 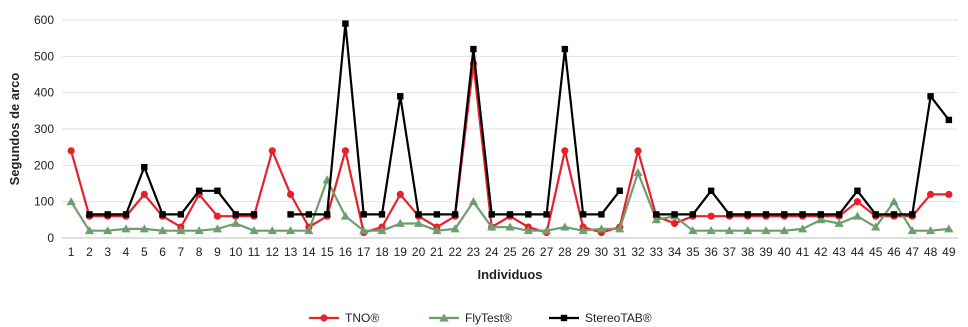 What do you see at coordinates (693, 252) in the screenshot?
I see `x-tick-label: 35` at bounding box center [693, 252].